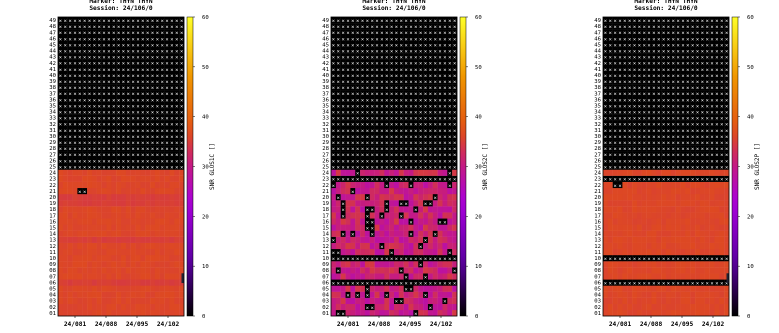 The height and width of the screenshot is (333, 779). What do you see at coordinates (52, 161) in the screenshot?
I see `y-tick-label: 26` at bounding box center [52, 161].